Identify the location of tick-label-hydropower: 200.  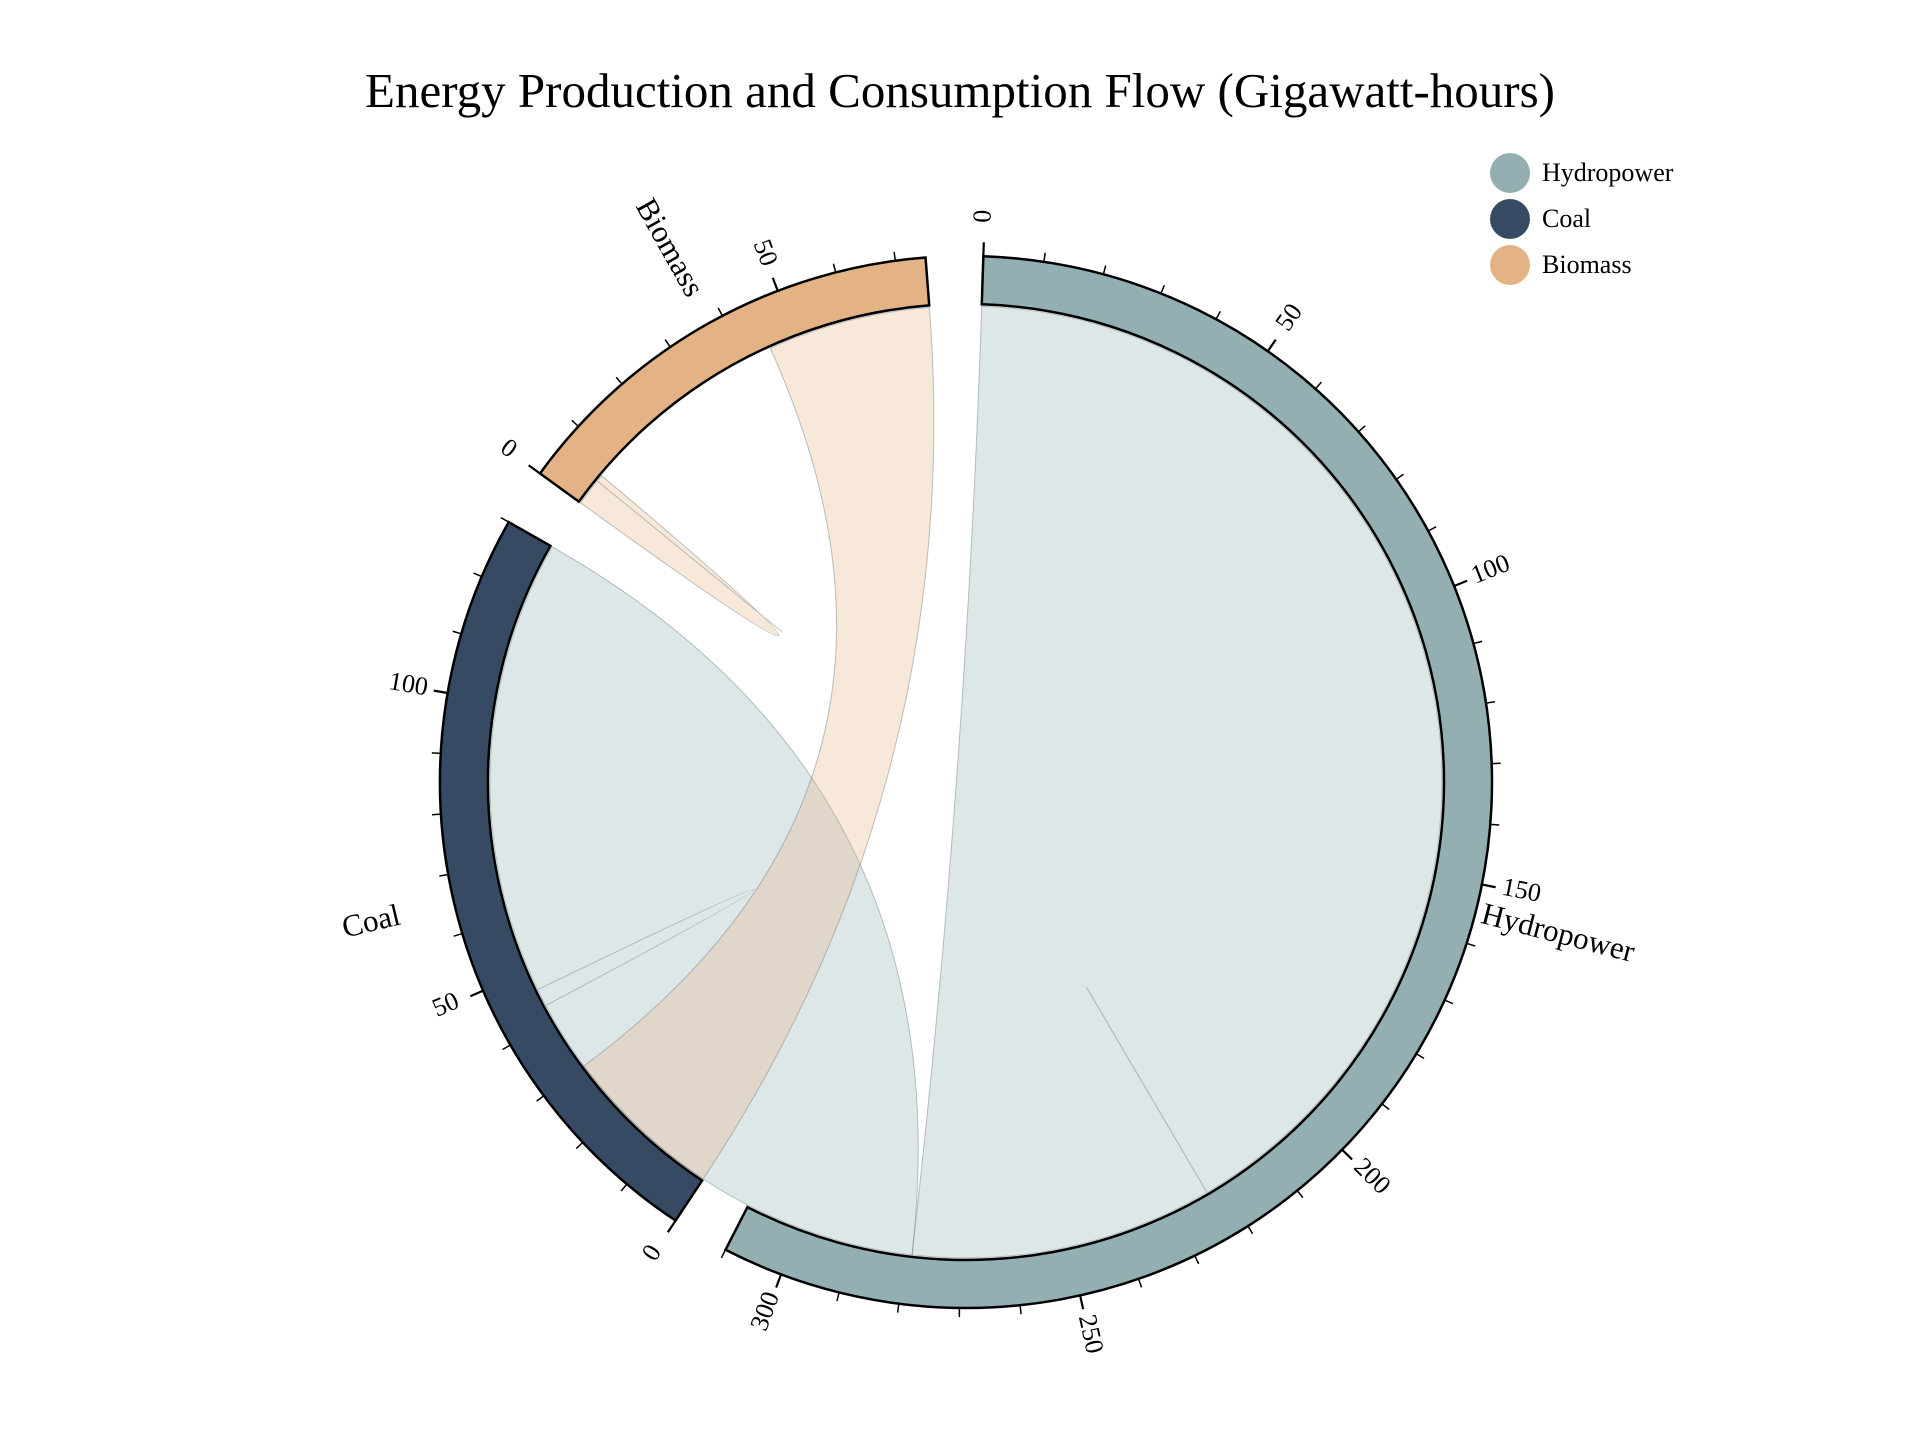
(1372, 1176).